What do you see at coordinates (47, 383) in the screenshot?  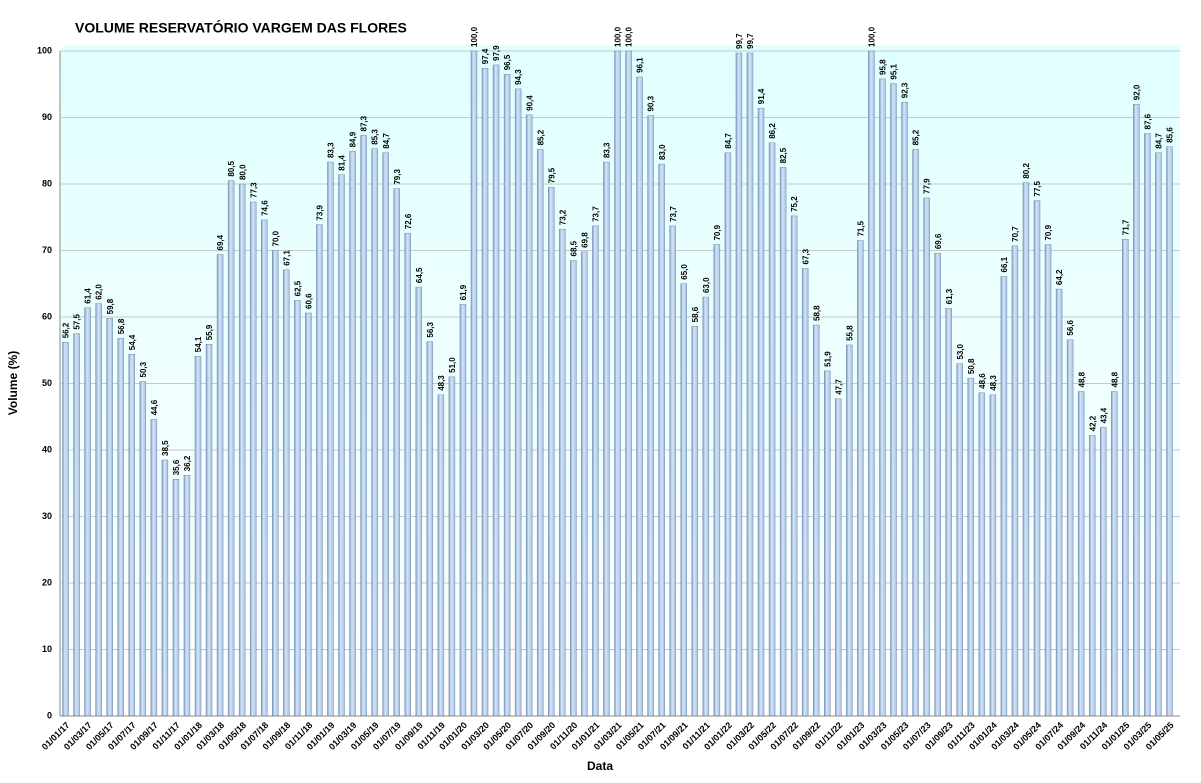 I see `y-tick-label: 50` at bounding box center [47, 383].